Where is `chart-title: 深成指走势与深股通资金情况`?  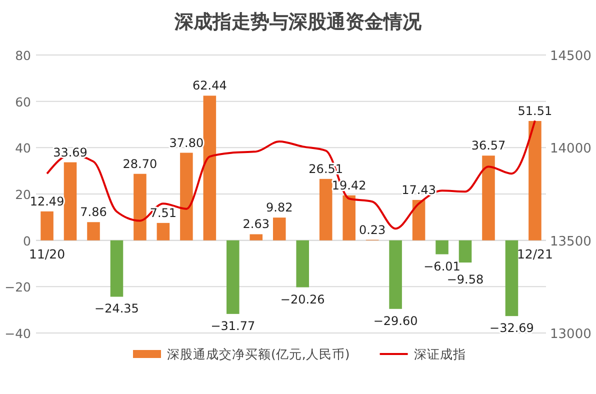
chart-title: 深成指走势与深股通资金情况 is located at coordinates (298, 22).